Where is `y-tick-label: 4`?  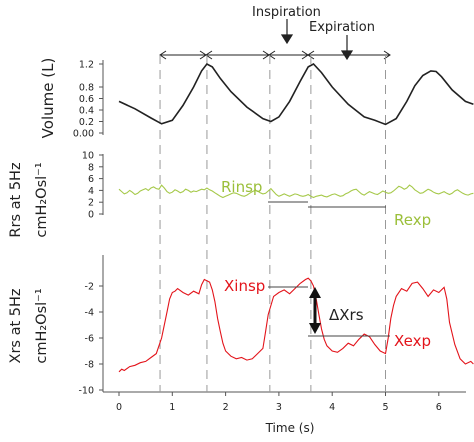
y-tick-label: 4 is located at coordinates (91, 191).